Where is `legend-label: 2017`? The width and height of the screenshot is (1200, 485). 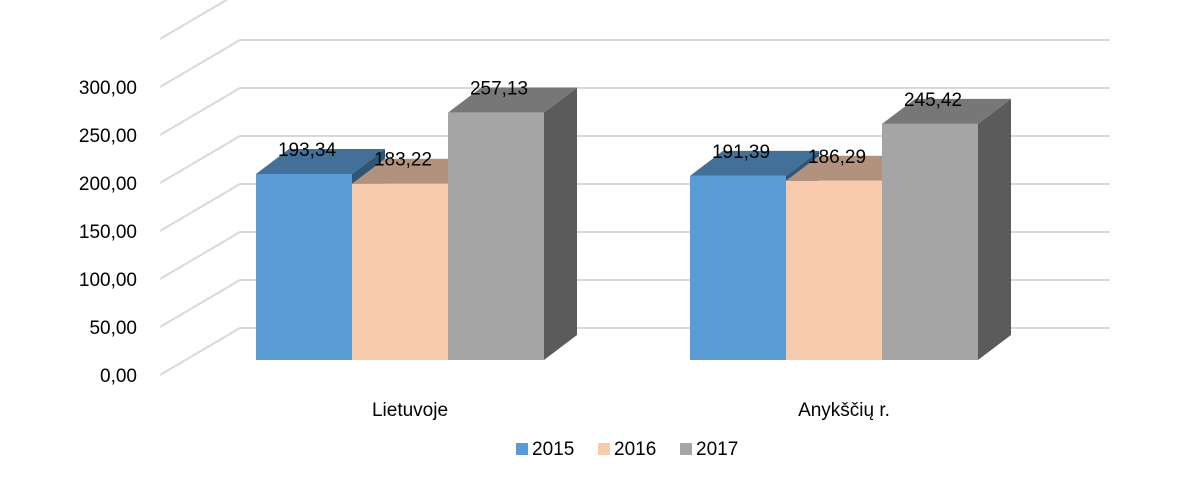
legend-label: 2017 is located at coordinates (717, 449).